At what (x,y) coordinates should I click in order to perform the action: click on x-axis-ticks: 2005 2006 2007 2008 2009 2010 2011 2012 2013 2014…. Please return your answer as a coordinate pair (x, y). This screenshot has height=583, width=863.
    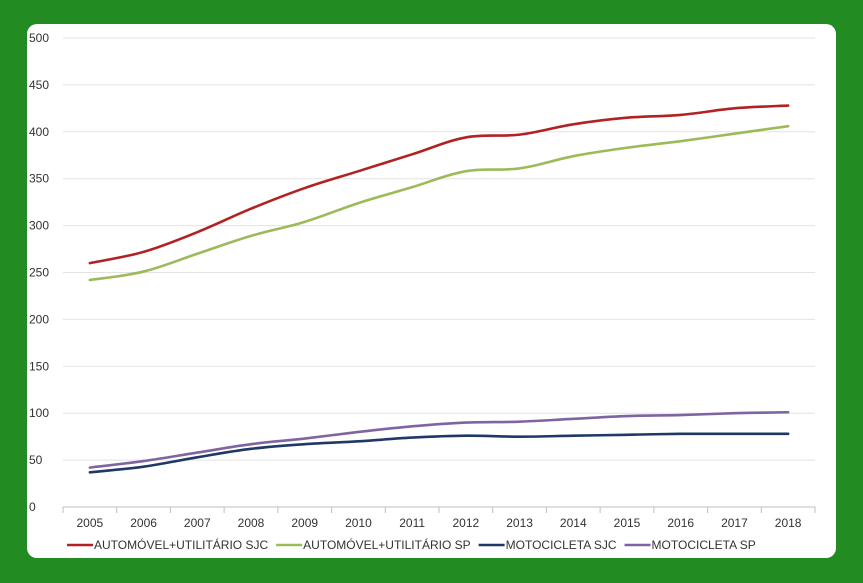
    Looking at the image, I should click on (439, 523).